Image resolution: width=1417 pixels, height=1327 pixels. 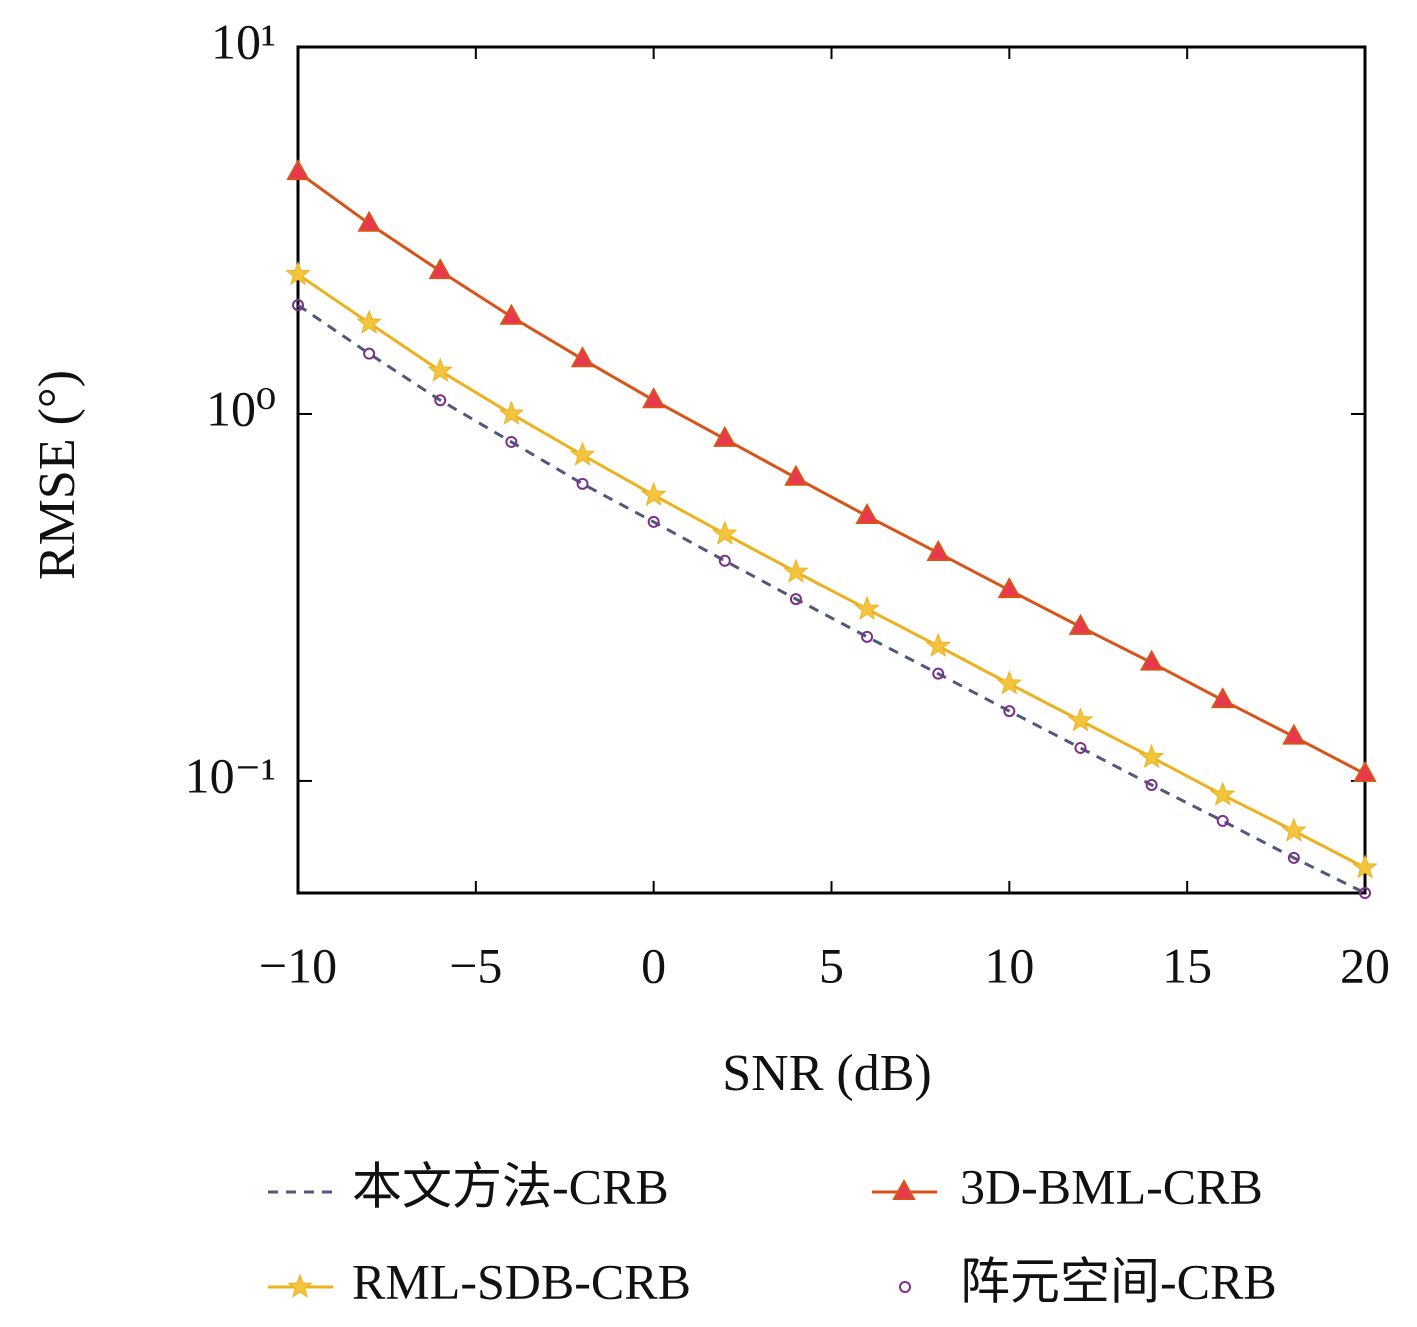 I want to click on legend-label: 阵元空间-CRB, so click(x=1118, y=1281).